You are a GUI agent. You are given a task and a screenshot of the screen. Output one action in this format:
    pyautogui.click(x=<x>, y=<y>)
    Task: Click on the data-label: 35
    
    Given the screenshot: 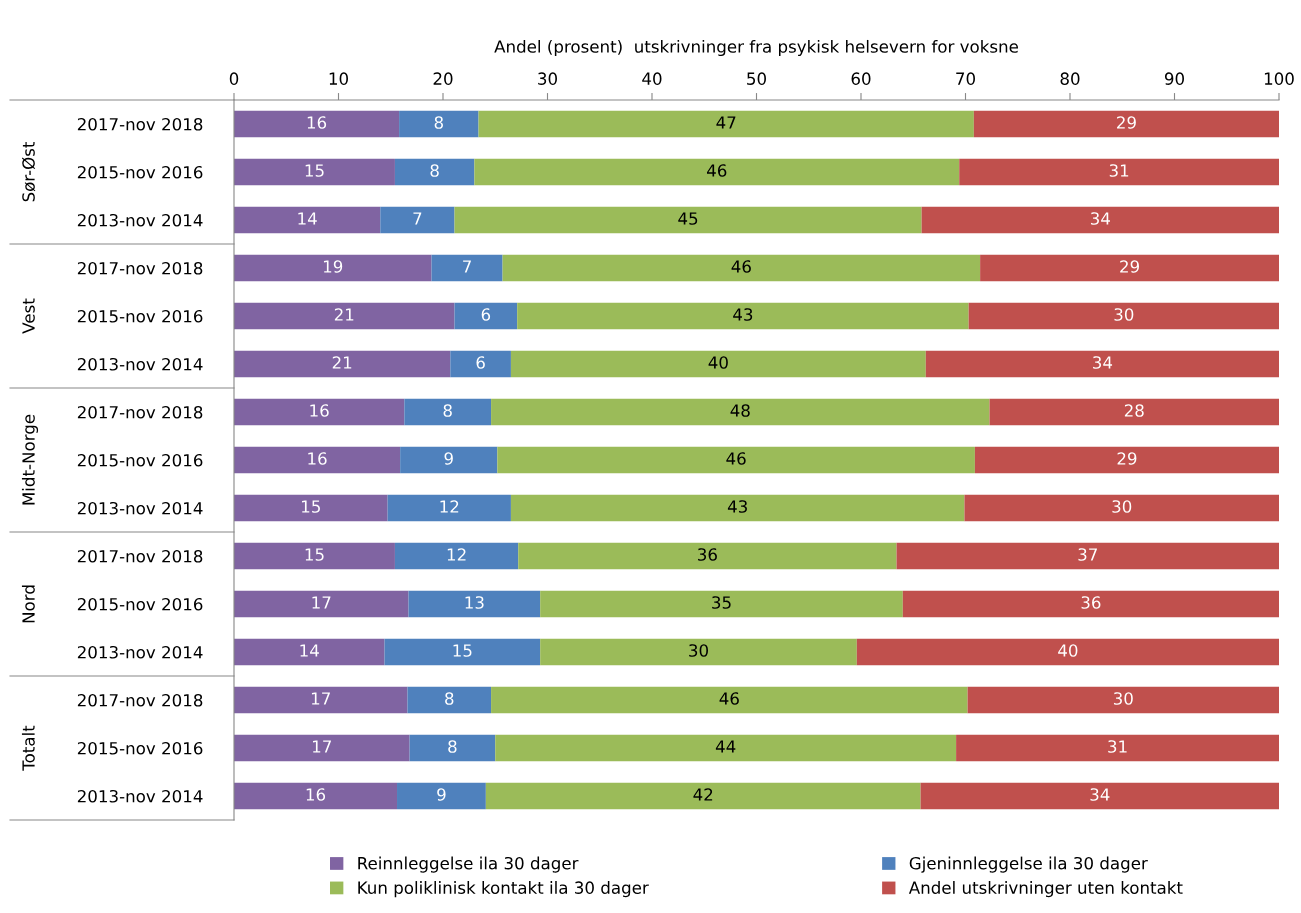 What is the action you would take?
    pyautogui.click(x=721, y=602)
    